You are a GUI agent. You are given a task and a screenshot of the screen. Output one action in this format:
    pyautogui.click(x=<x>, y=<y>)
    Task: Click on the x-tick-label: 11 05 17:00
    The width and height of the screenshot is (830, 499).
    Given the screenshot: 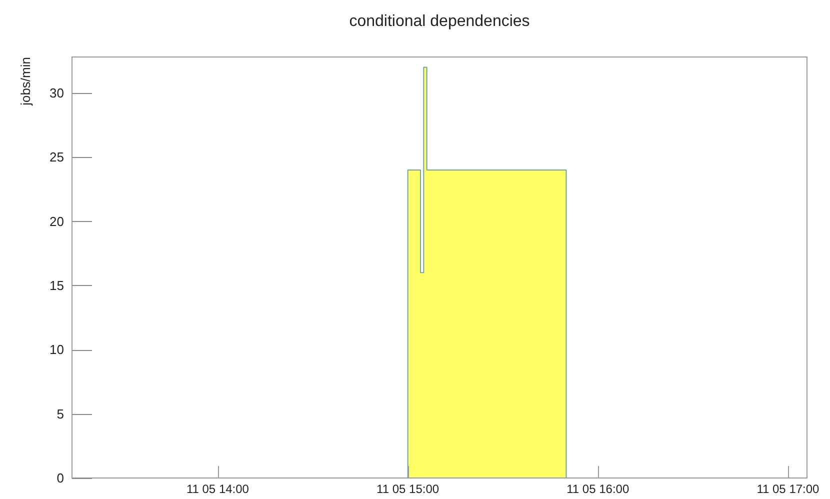 What is the action you would take?
    pyautogui.click(x=788, y=489)
    